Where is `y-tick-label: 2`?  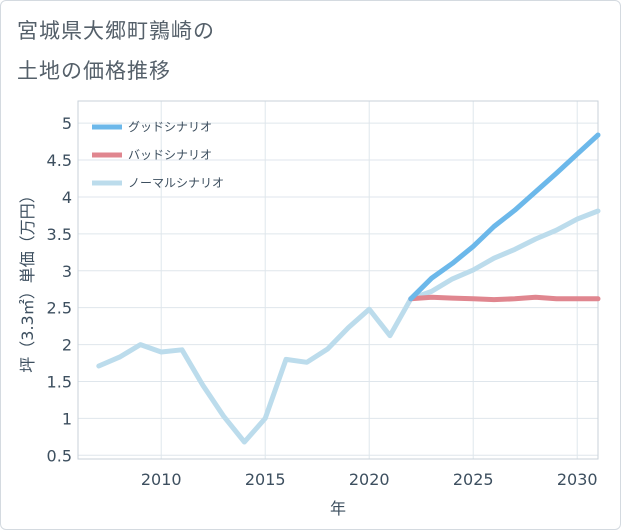 y-tick-label: 2 is located at coordinates (67, 345).